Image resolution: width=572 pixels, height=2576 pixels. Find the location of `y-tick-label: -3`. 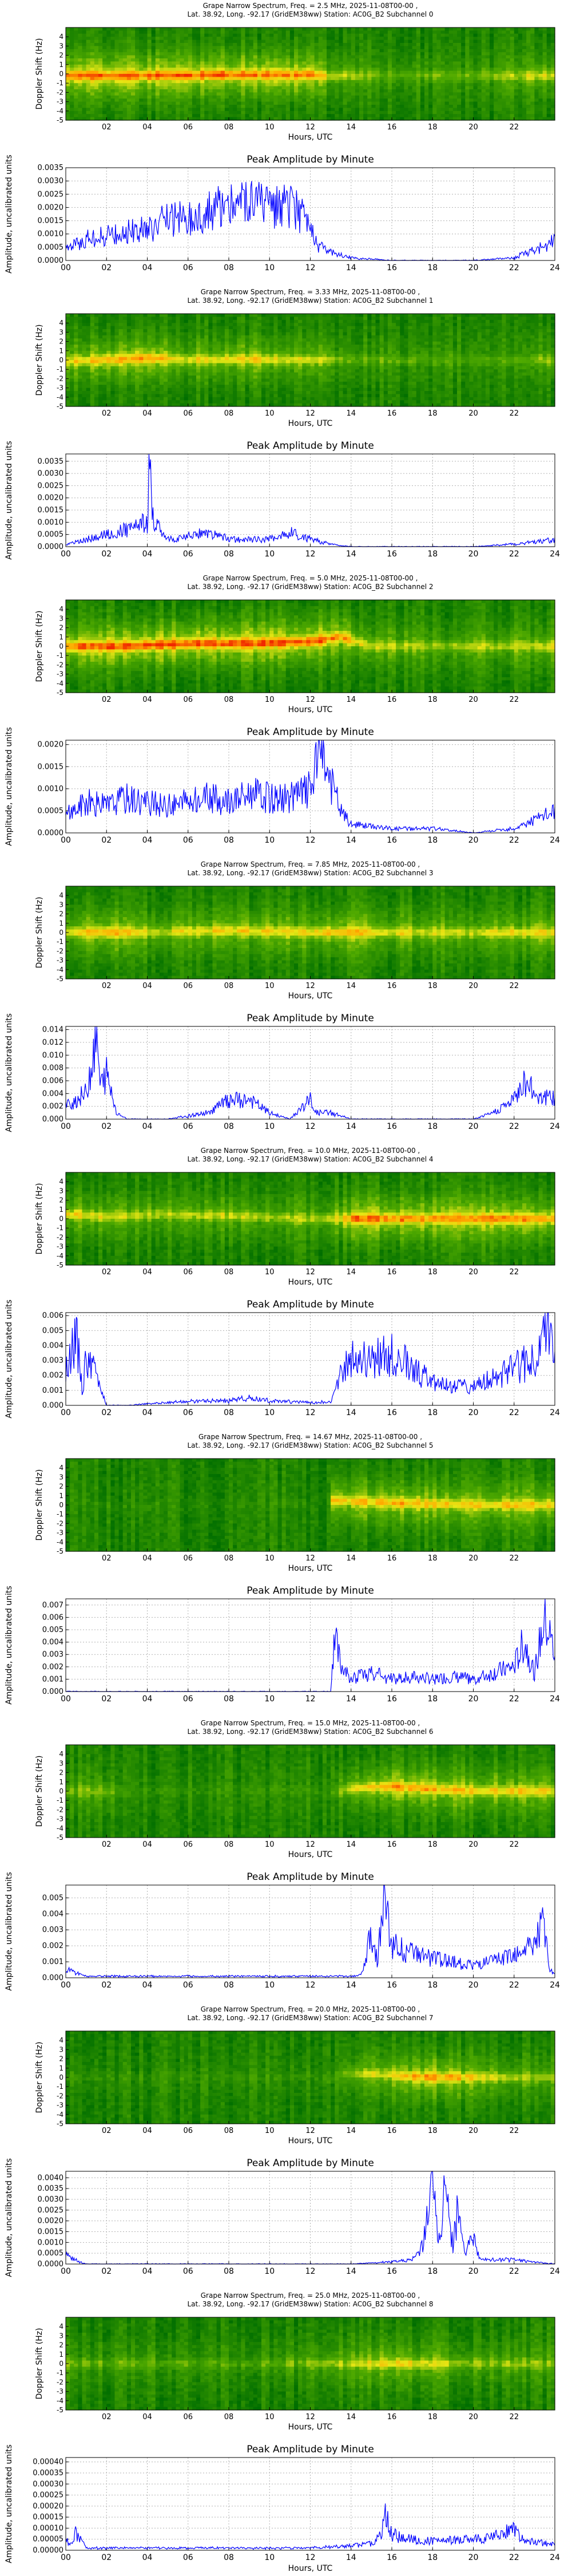

y-tick-label: -3 is located at coordinates (60, 1819).